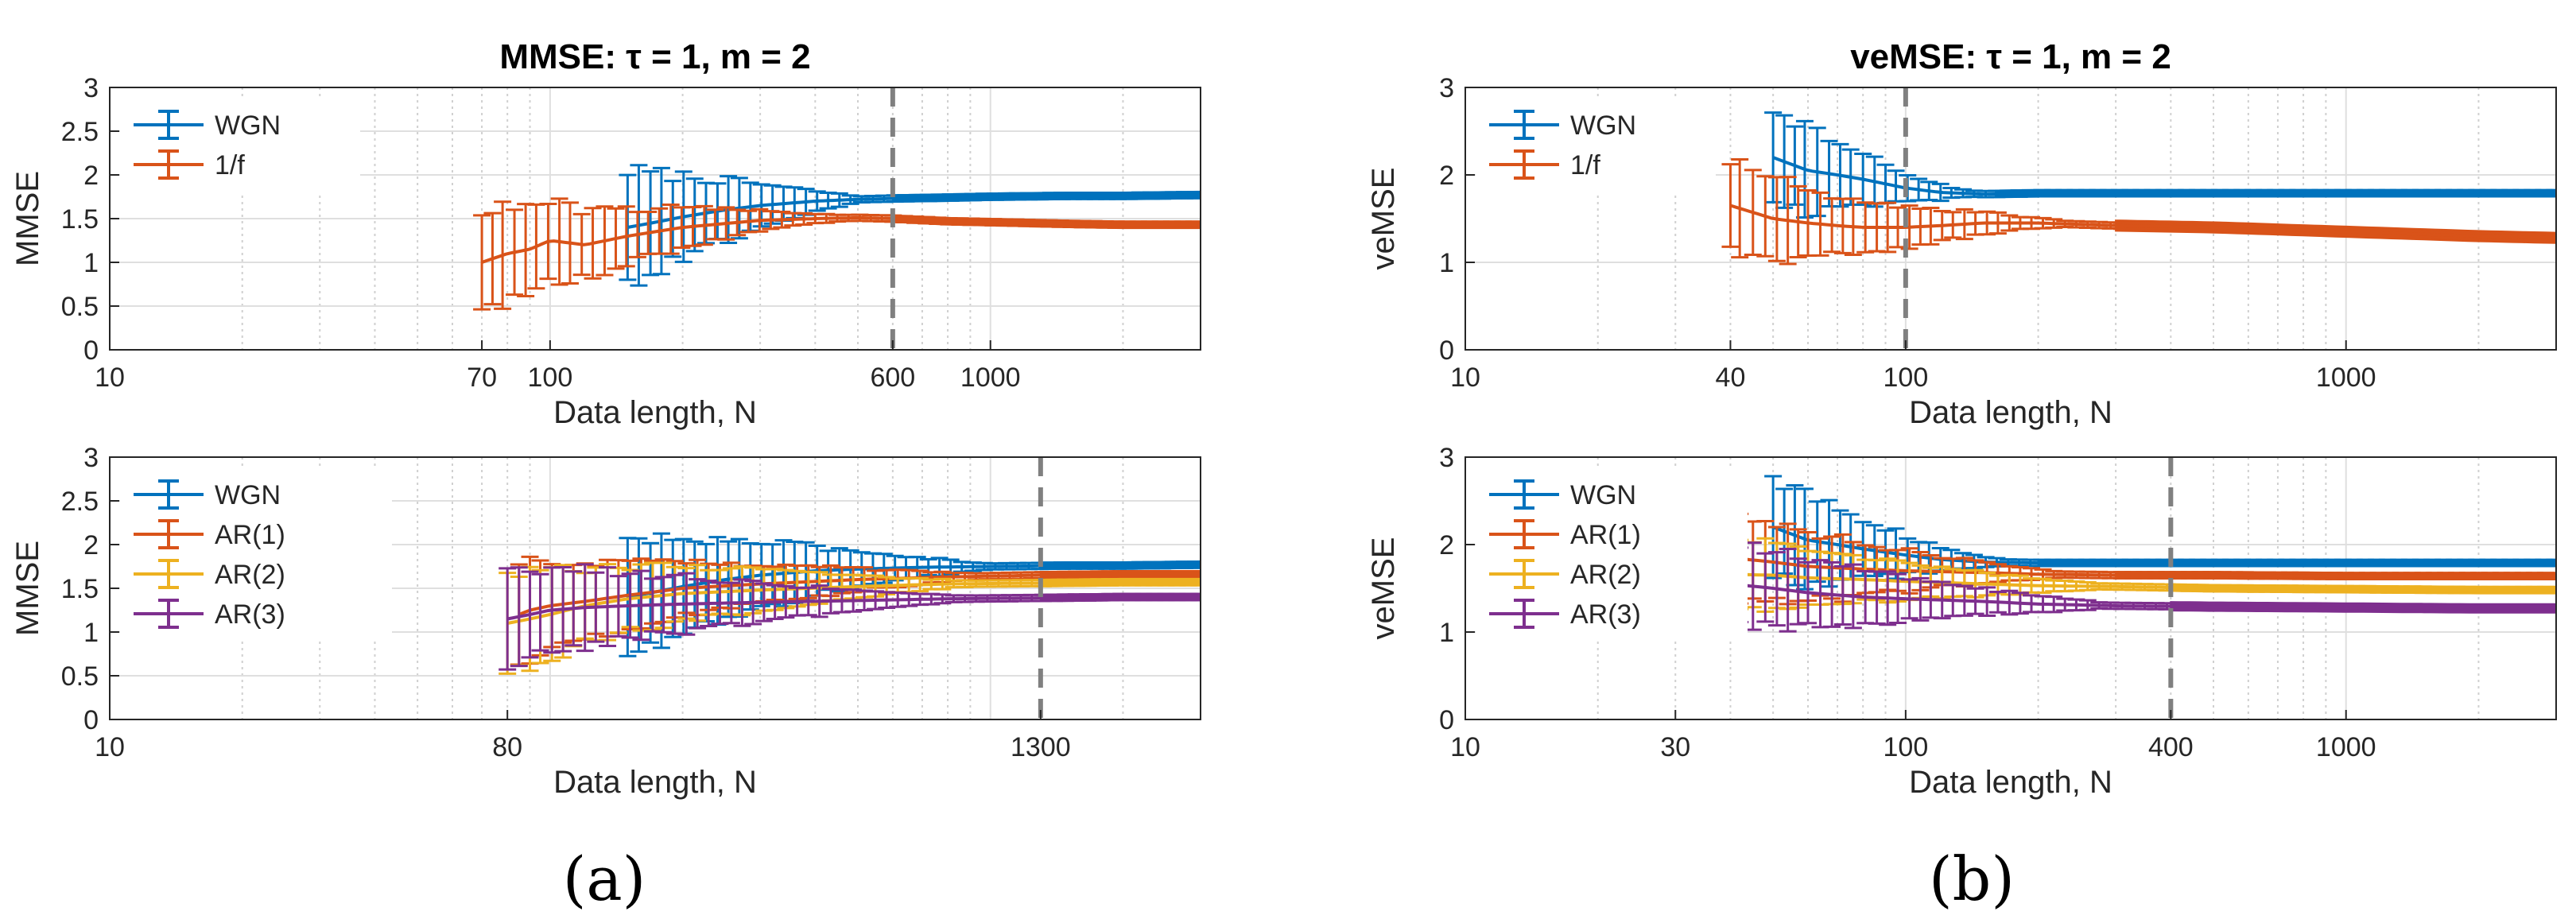  What do you see at coordinates (654, 56) in the screenshot?
I see `chart-title: MMSE: τ = 1, m = 2` at bounding box center [654, 56].